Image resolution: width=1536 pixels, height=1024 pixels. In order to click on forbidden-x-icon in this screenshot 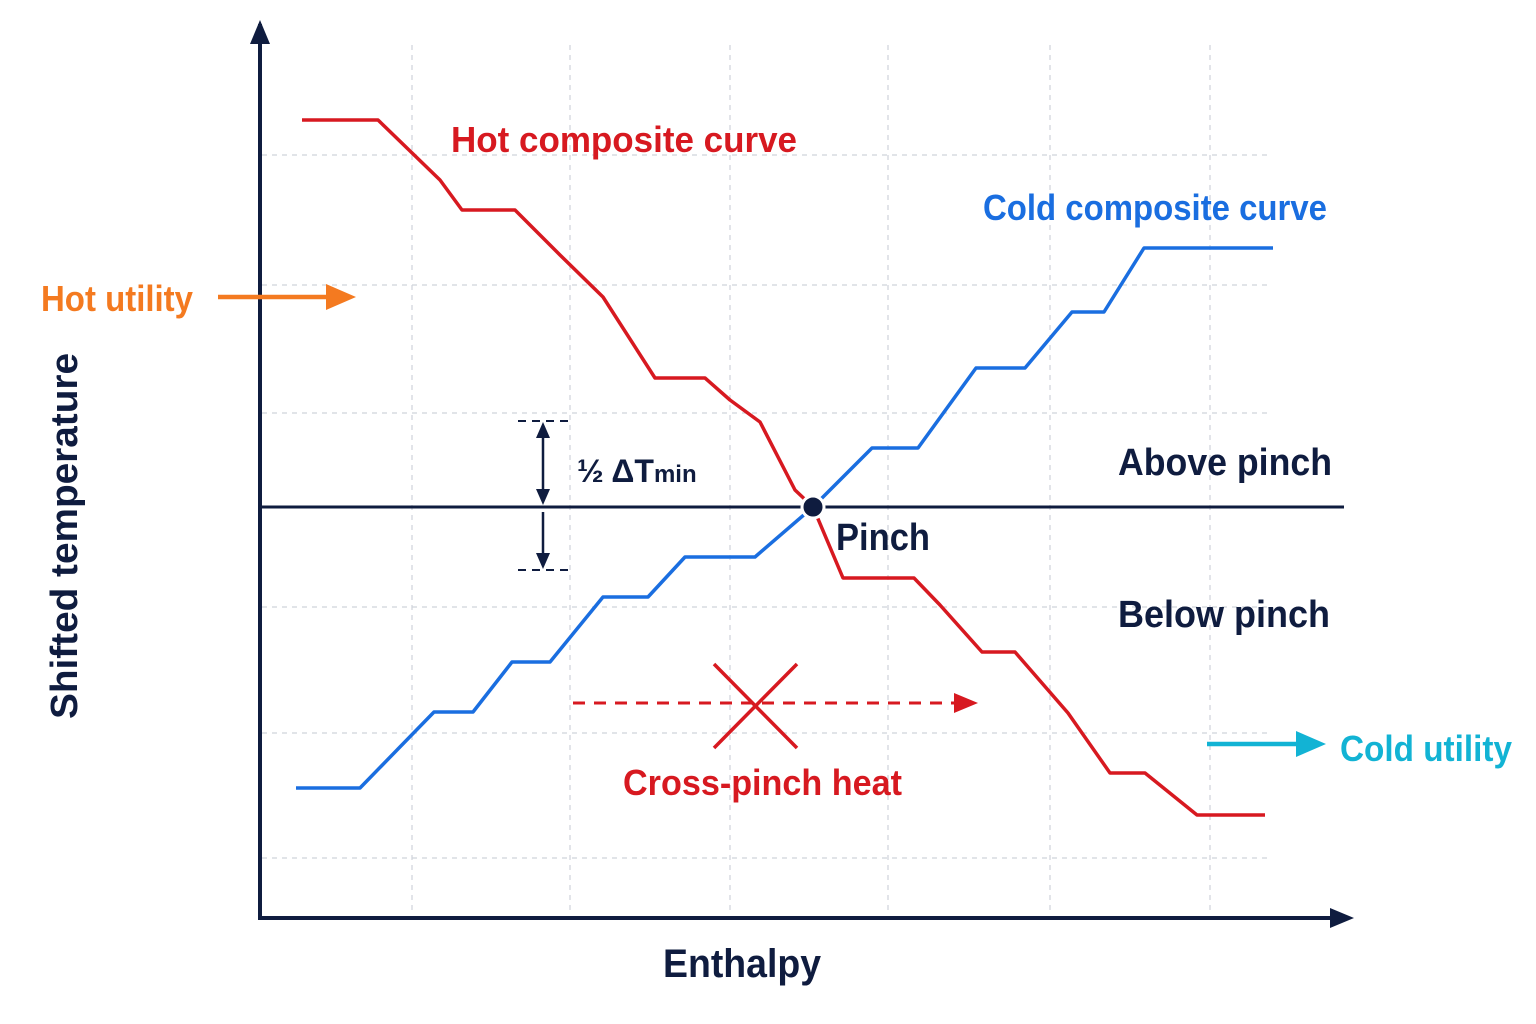, I will do `click(755, 706)`.